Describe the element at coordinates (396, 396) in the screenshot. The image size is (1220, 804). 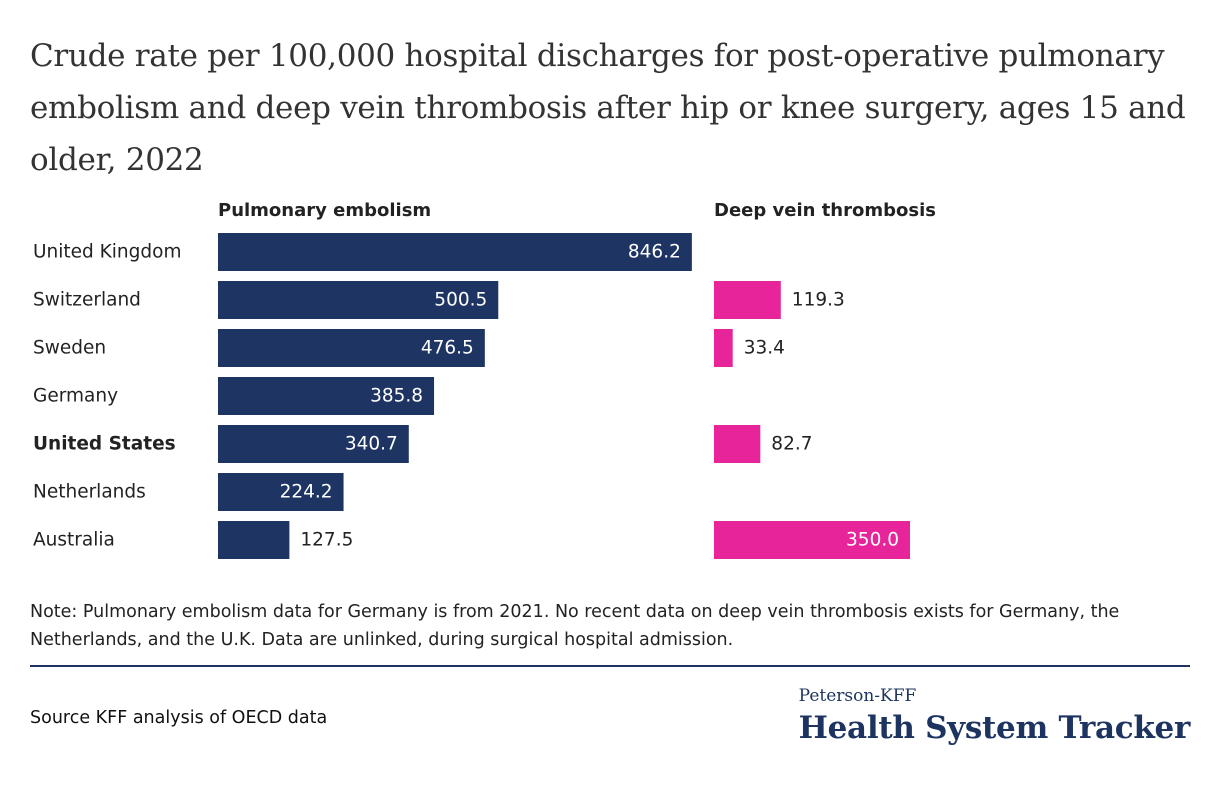
I see `pe-value-label-germany: 385.8` at that location.